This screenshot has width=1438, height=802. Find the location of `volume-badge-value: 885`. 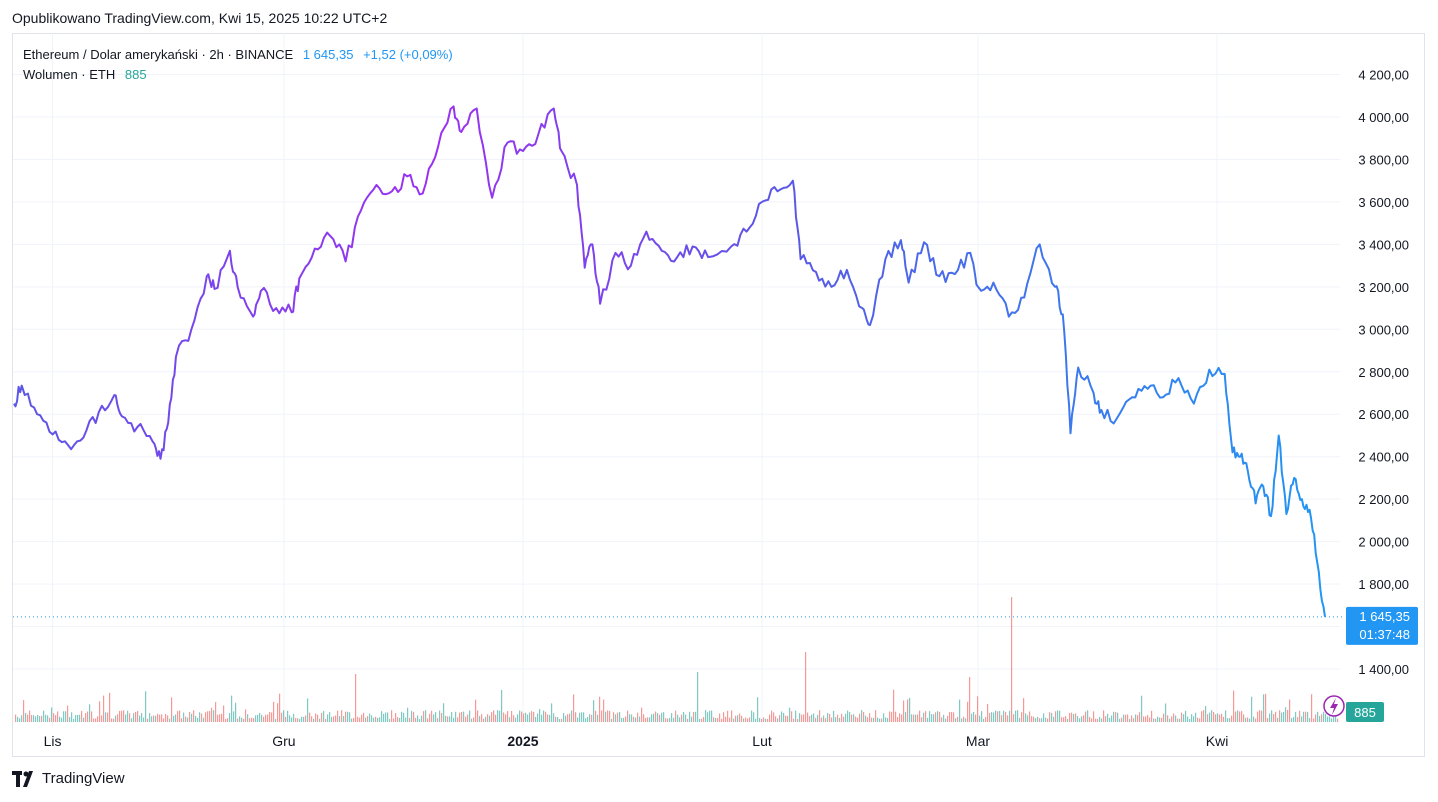

volume-badge-value: 885 is located at coordinates (1365, 712).